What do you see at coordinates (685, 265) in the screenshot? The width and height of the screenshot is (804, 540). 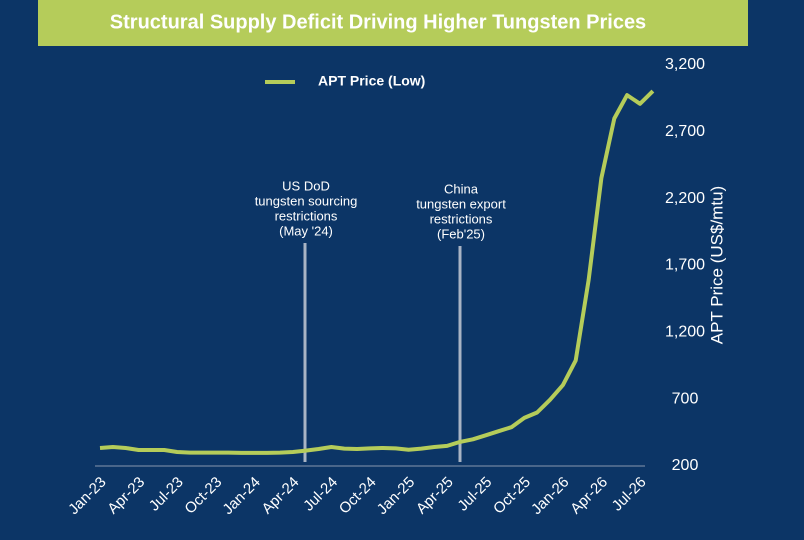 I see `y-tick-label: 1,700` at bounding box center [685, 265].